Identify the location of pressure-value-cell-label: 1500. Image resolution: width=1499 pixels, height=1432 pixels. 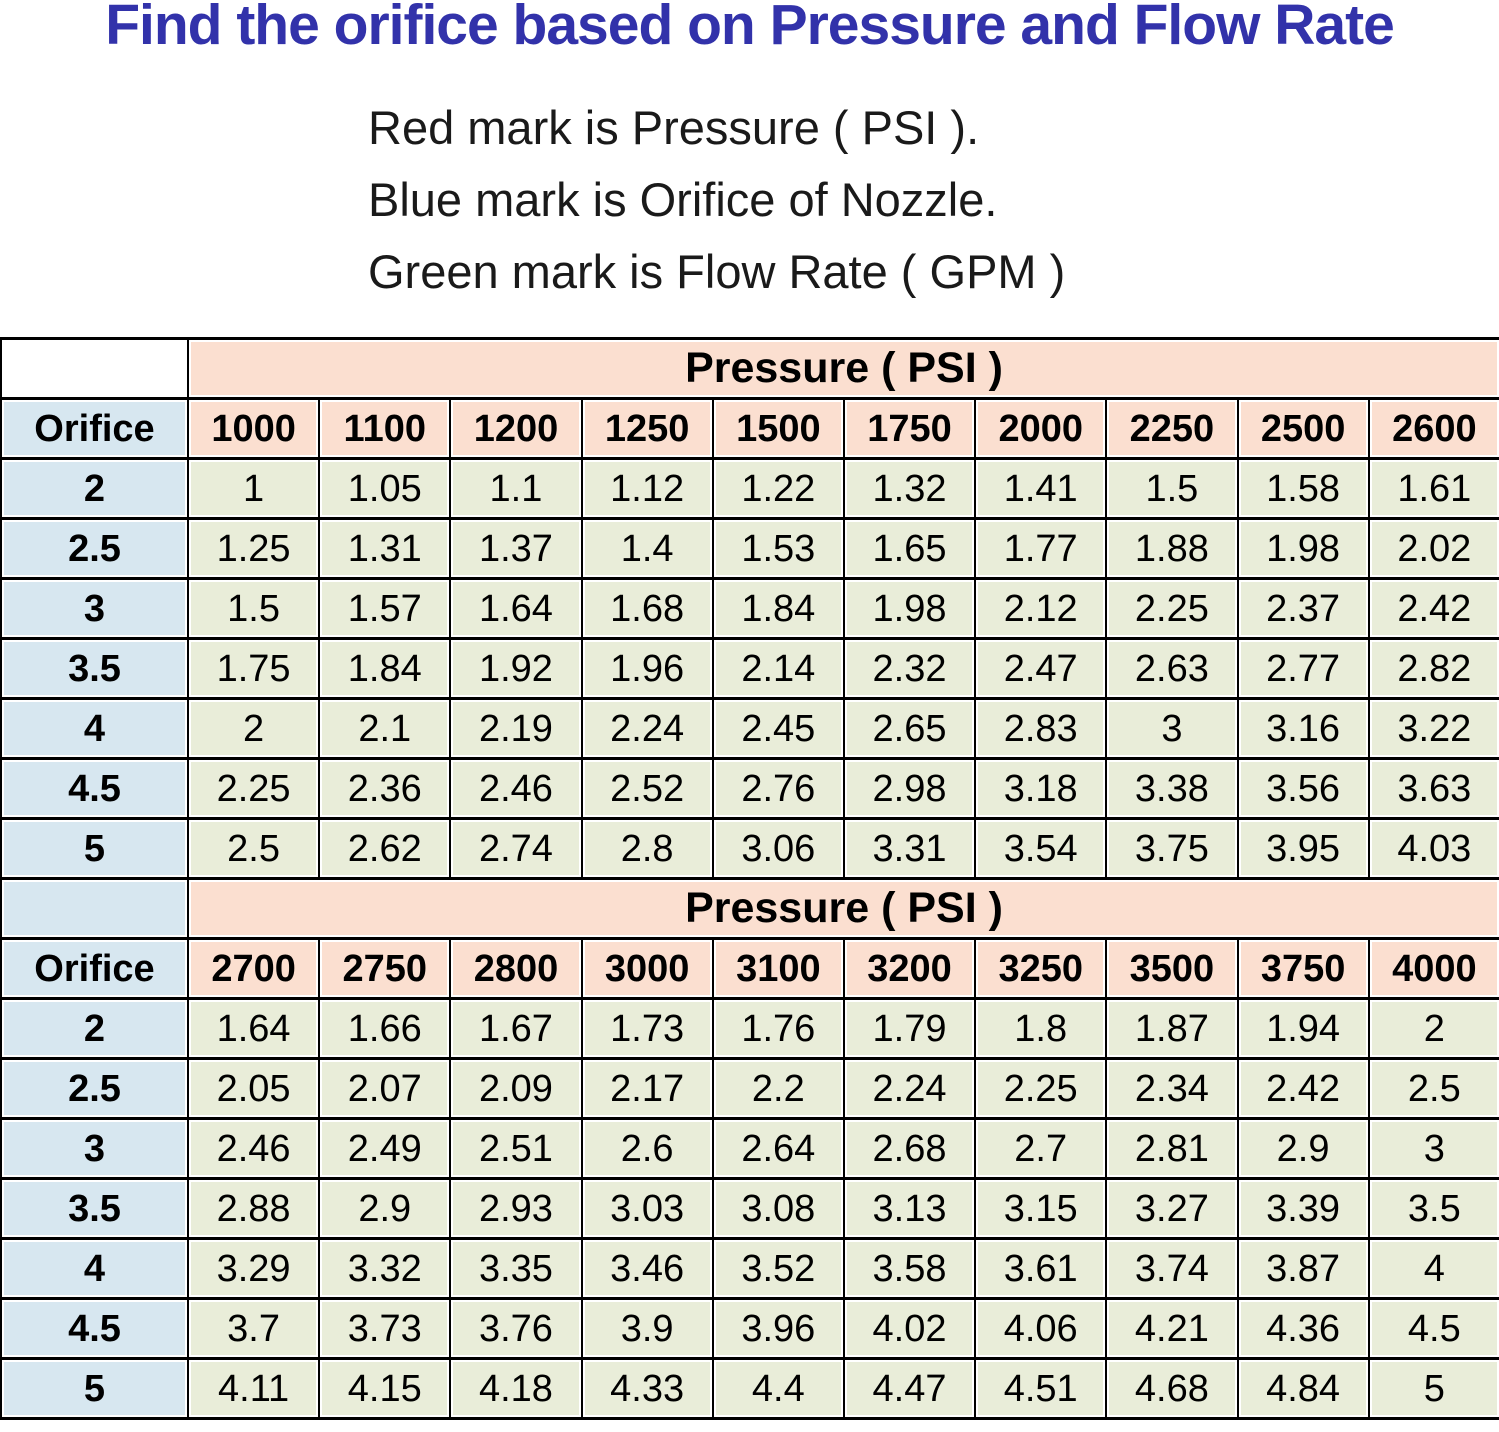
(778, 428).